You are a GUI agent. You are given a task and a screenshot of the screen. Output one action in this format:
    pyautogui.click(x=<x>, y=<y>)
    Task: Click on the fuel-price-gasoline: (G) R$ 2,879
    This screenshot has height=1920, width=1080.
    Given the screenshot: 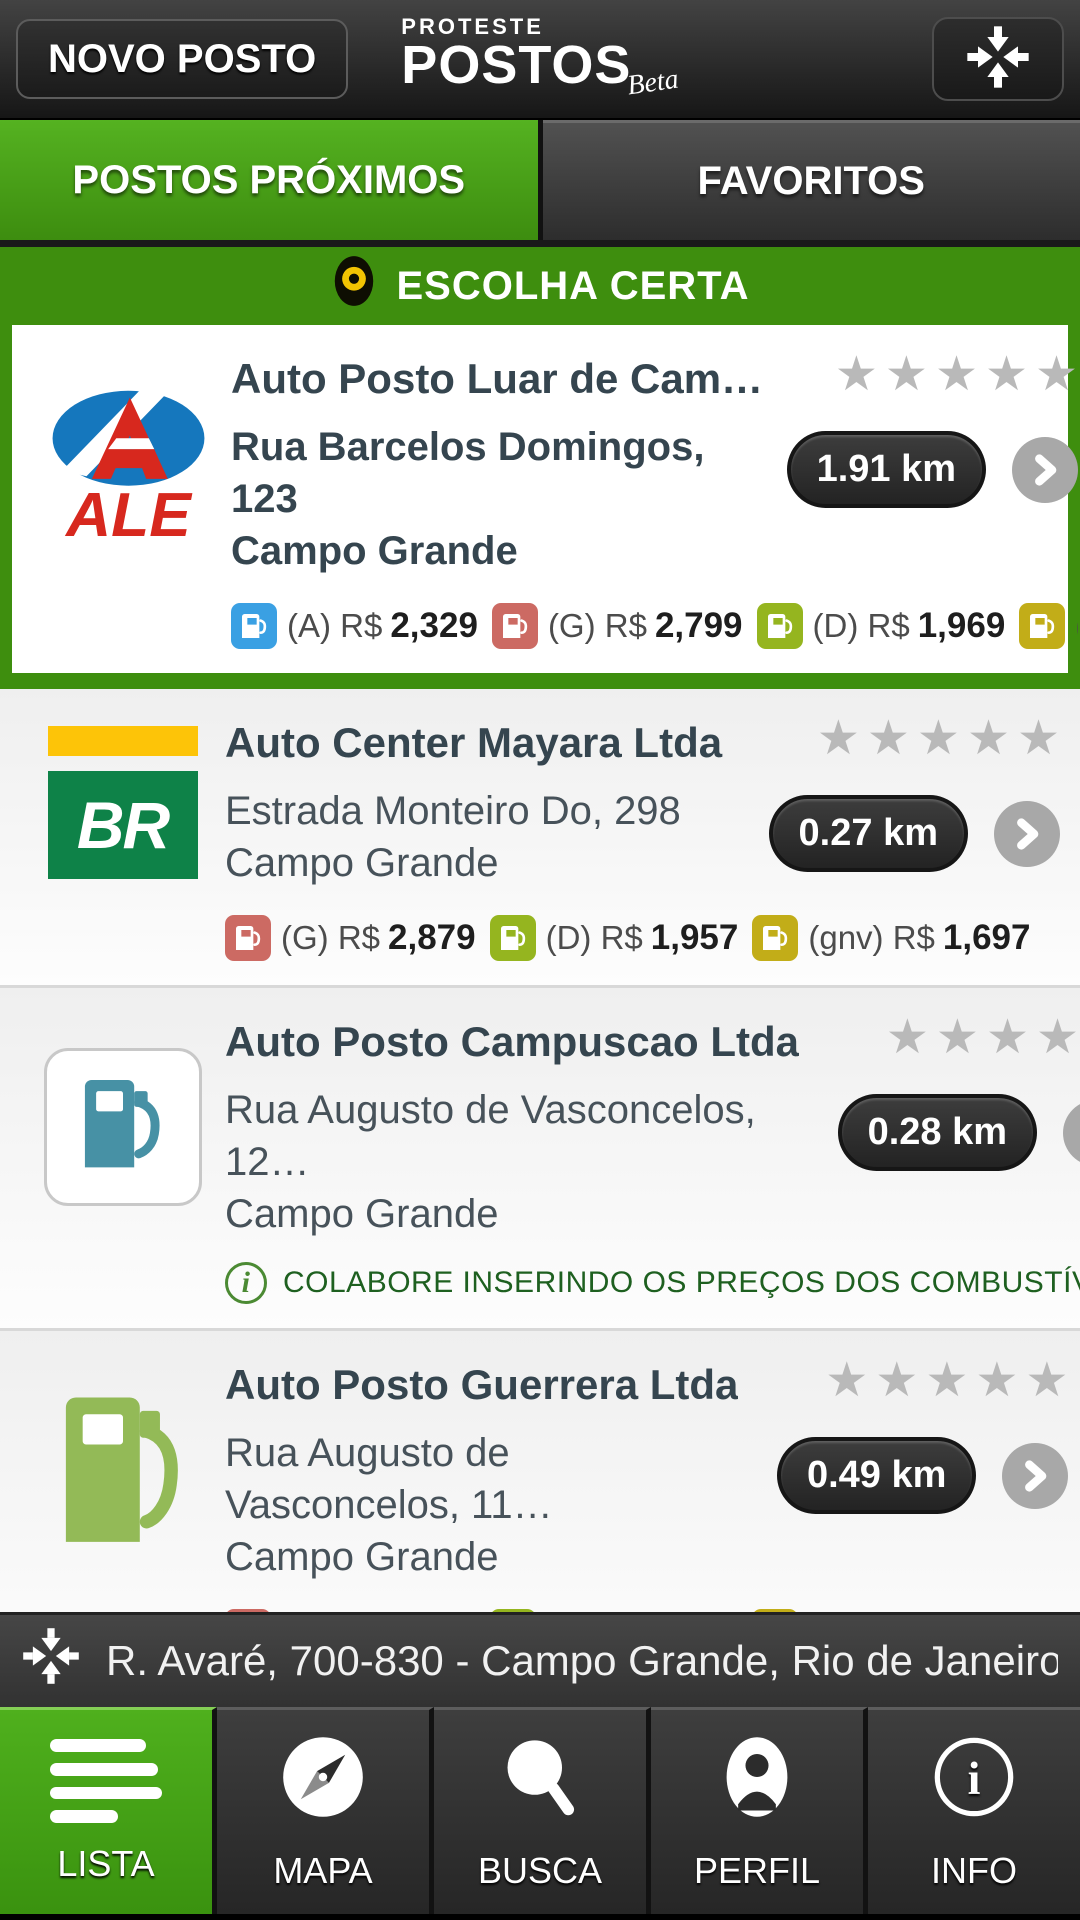 What is the action you would take?
    pyautogui.click(x=350, y=938)
    